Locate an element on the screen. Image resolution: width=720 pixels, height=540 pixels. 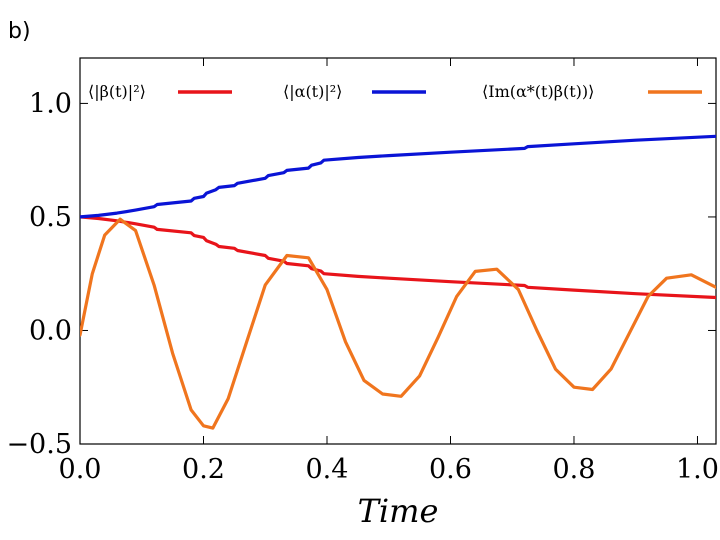
beta-squared-line is located at coordinates (398, 257).